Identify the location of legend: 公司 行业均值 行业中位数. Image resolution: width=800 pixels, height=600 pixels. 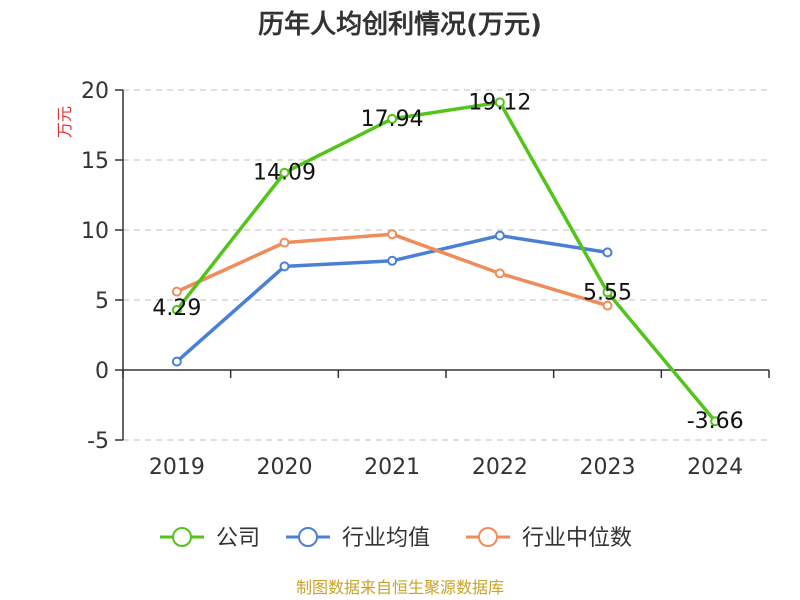
(396, 538).